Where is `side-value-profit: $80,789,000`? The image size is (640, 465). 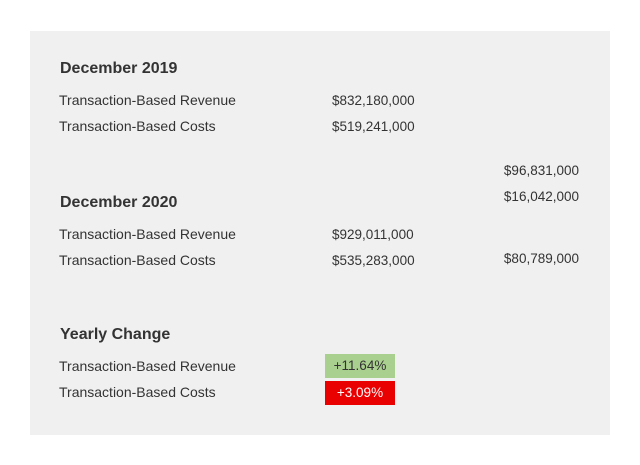 side-value-profit: $80,789,000 is located at coordinates (541, 258).